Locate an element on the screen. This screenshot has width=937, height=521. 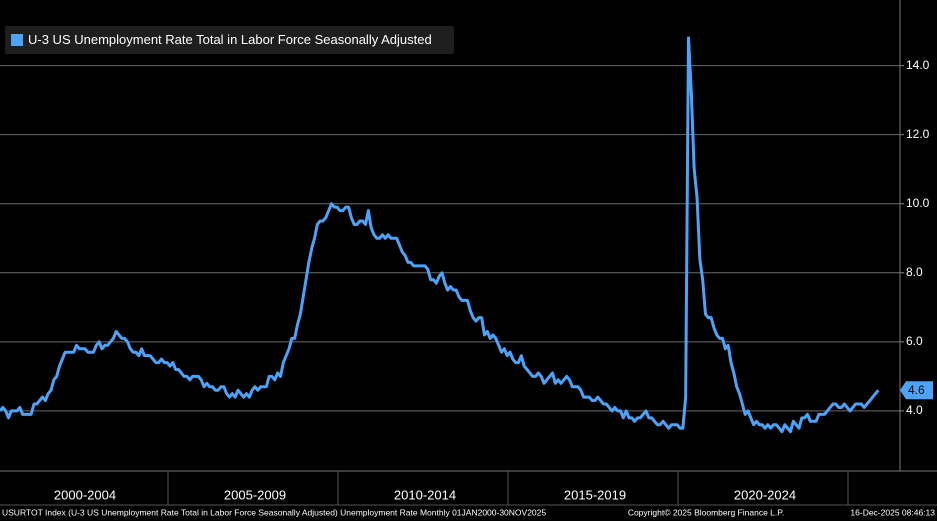
legend-swatch is located at coordinates (17, 40).